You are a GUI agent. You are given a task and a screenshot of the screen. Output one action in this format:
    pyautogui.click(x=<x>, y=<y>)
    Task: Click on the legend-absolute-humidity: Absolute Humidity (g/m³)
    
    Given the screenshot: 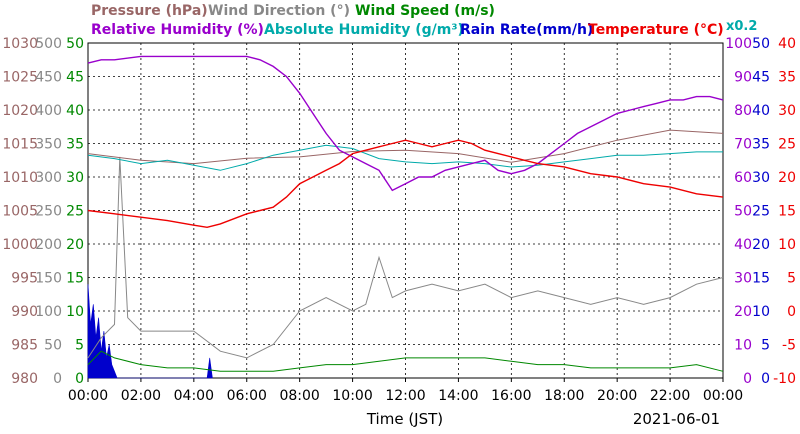 What is the action you would take?
    pyautogui.click(x=364, y=30)
    